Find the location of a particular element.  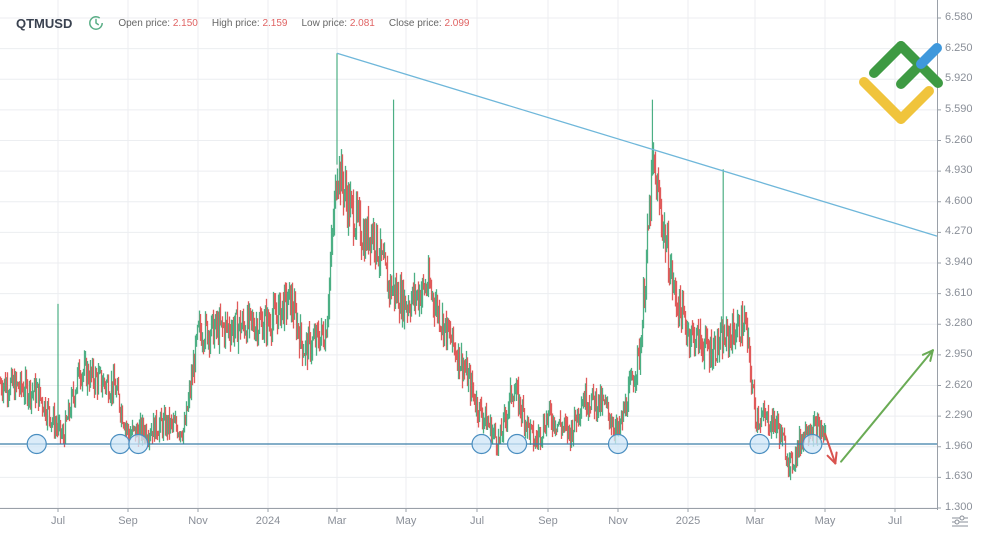

y-tick-label: 6.580 is located at coordinates (959, 17).